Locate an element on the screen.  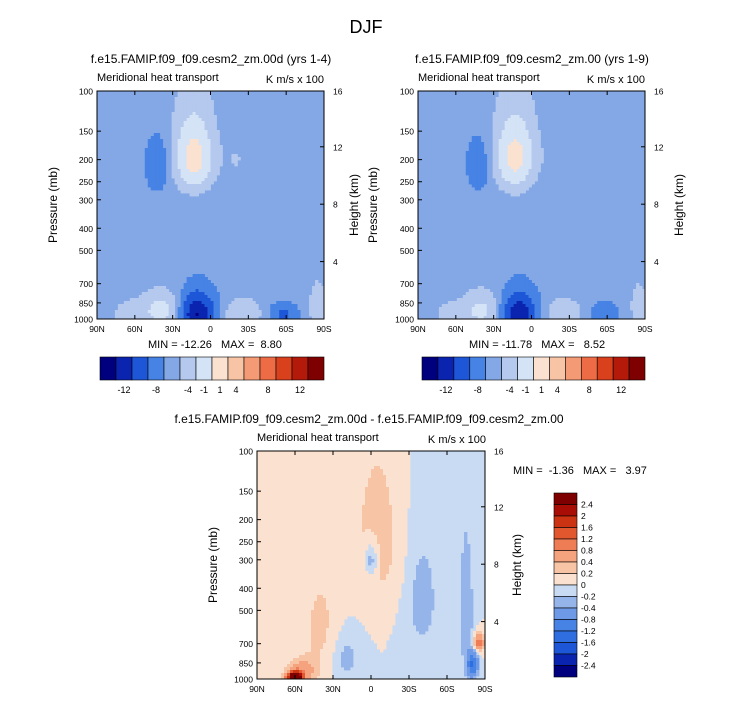
lat-tick-label: 90N is located at coordinates (418, 329).